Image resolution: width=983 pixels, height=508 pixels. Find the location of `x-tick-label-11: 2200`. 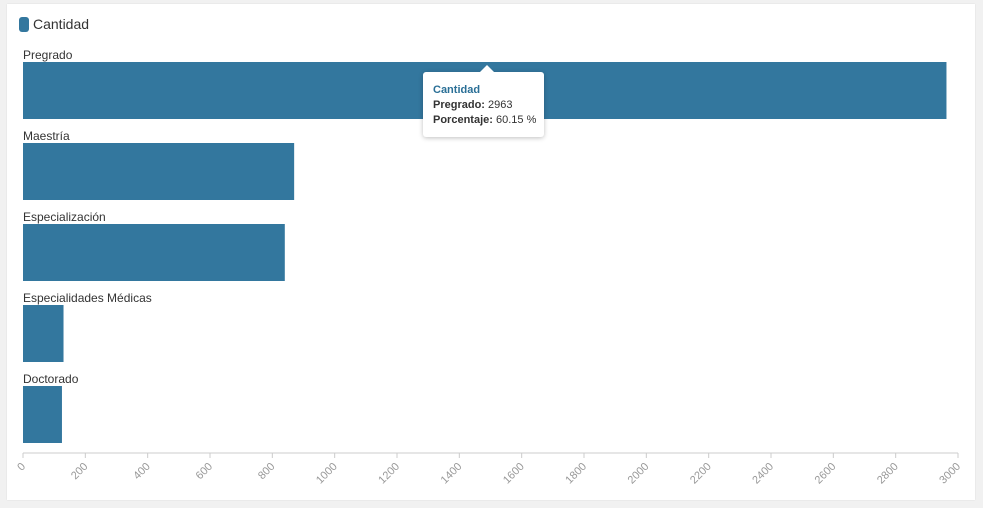

x-tick-label-11: 2200 is located at coordinates (701, 474).